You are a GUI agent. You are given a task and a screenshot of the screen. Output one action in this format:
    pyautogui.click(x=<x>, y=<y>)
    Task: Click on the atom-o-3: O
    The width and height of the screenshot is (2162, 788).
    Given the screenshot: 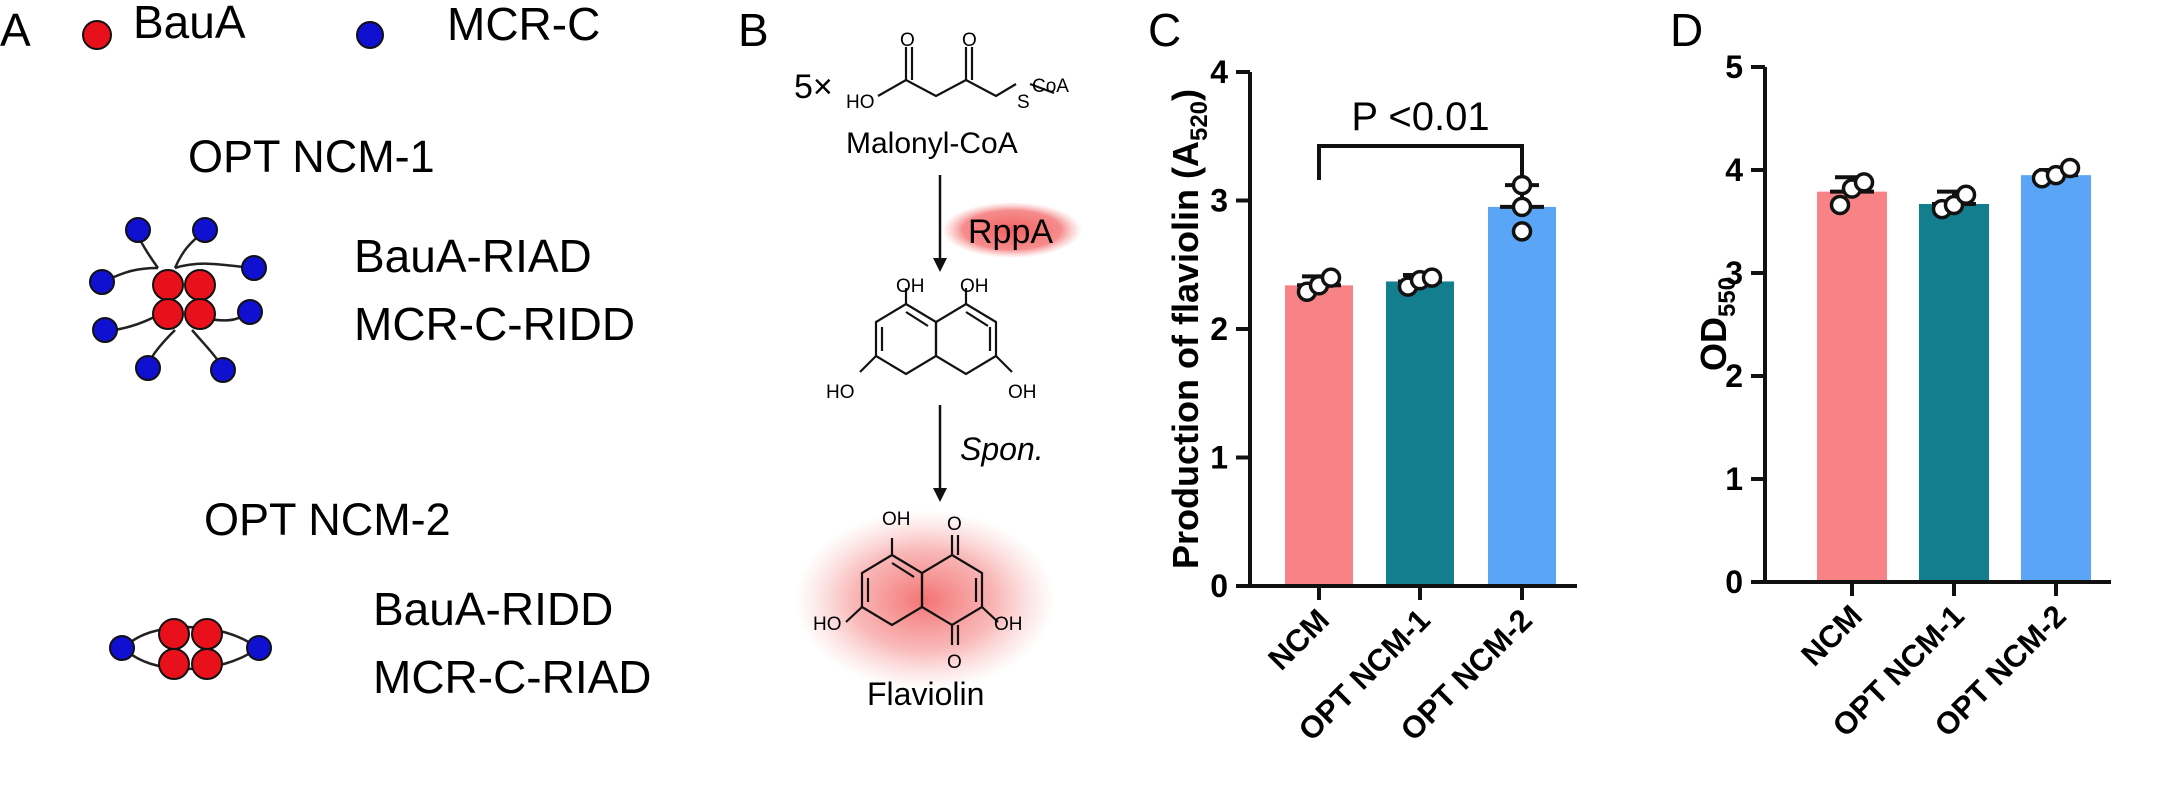 What is the action you would take?
    pyautogui.click(x=954, y=524)
    